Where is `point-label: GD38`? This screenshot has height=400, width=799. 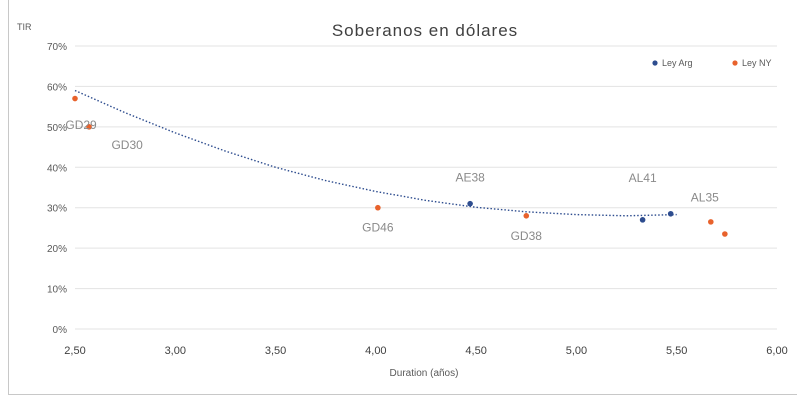
point-label: GD38 is located at coordinates (527, 236).